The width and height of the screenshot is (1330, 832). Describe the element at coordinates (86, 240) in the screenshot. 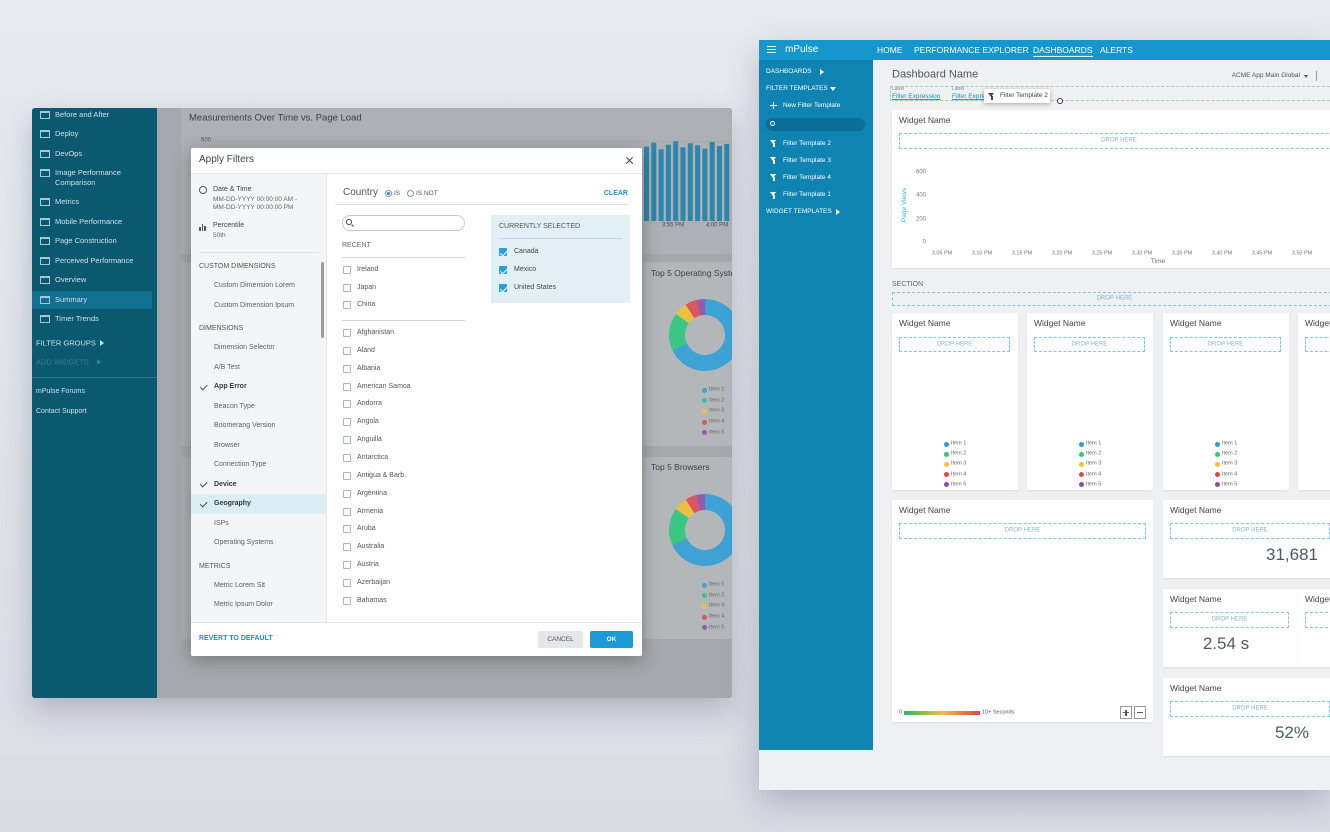

I see `sidebar-item: Page Construction` at that location.